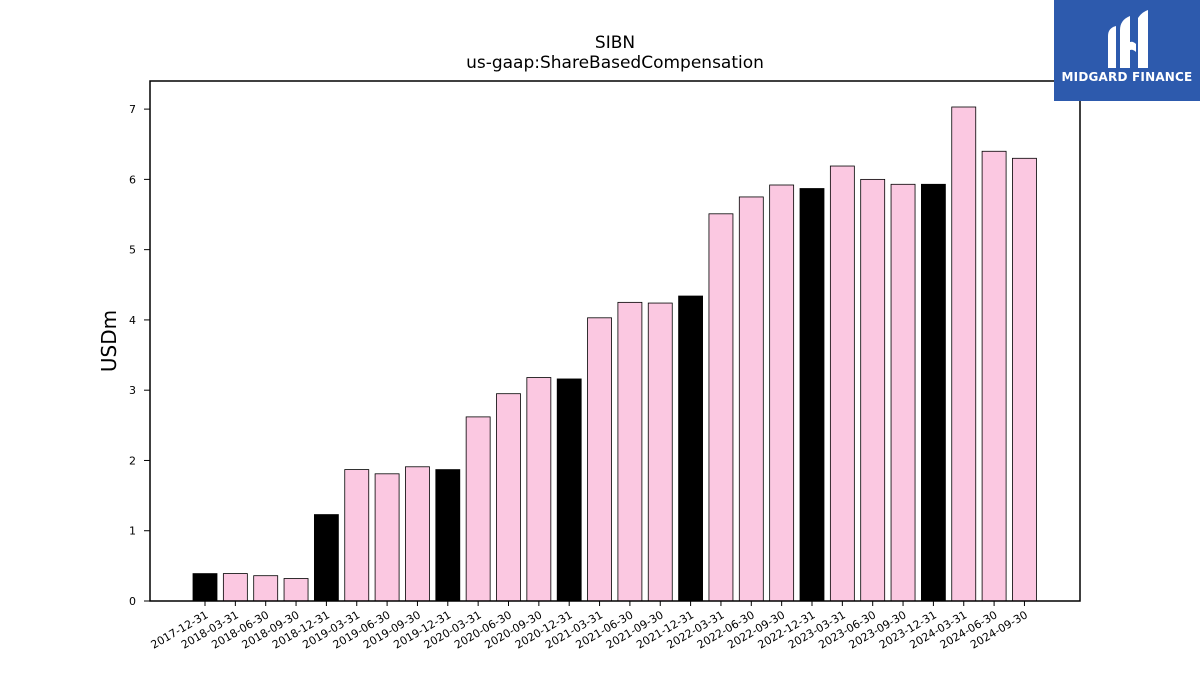 The image size is (1200, 675). I want to click on chart-title: SIBN, so click(615, 43).